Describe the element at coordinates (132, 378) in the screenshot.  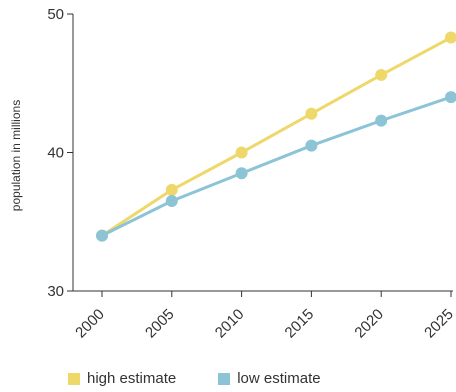
I see `legend-label-high-estimate: high estimate` at that location.